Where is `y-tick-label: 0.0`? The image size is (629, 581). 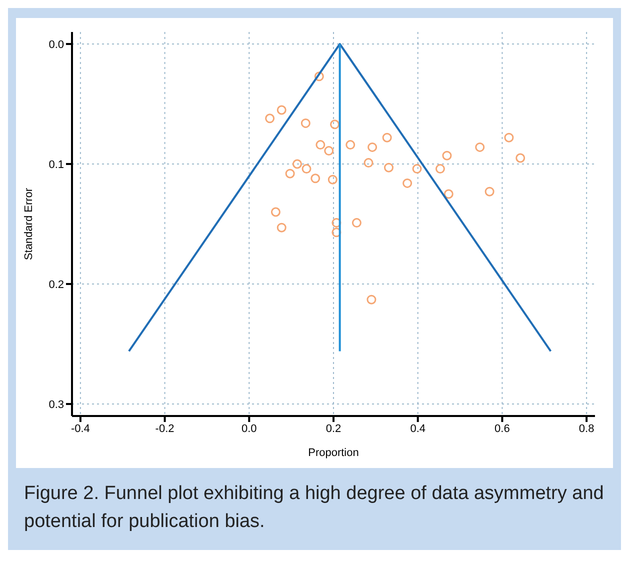 y-tick-label: 0.0 is located at coordinates (56, 44).